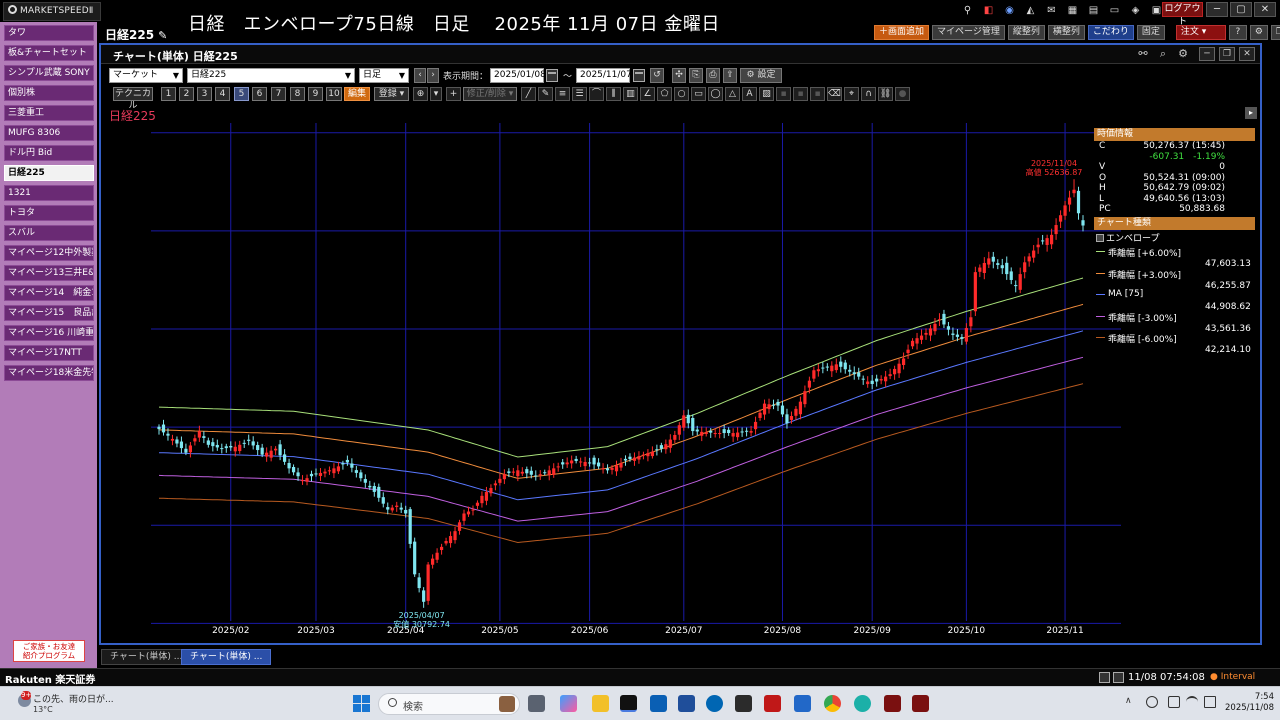 The width and height of the screenshot is (1280, 720). Describe the element at coordinates (749, 94) in the screenshot. I see `text-icon: A` at that location.